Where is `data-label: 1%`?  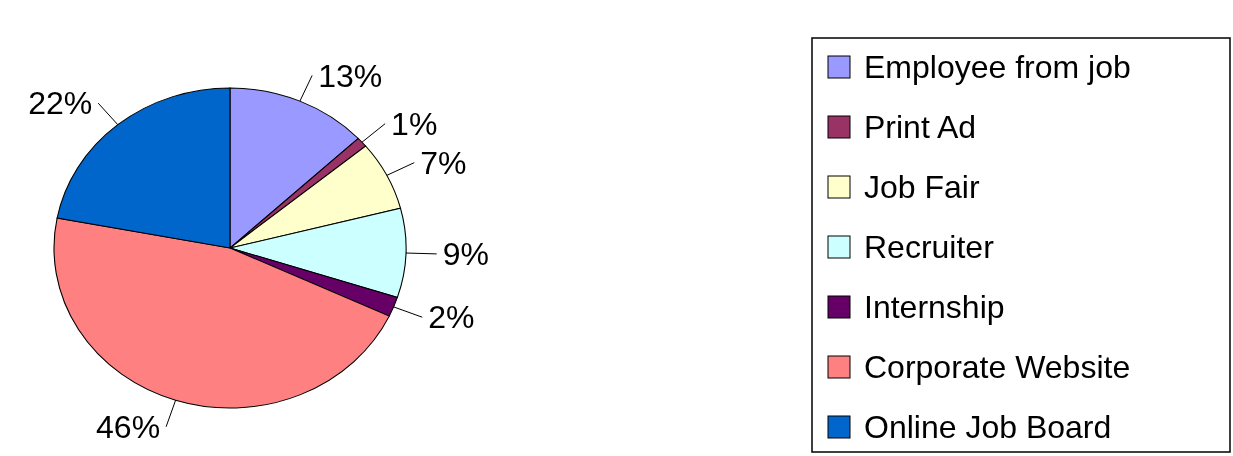 data-label: 1% is located at coordinates (414, 123).